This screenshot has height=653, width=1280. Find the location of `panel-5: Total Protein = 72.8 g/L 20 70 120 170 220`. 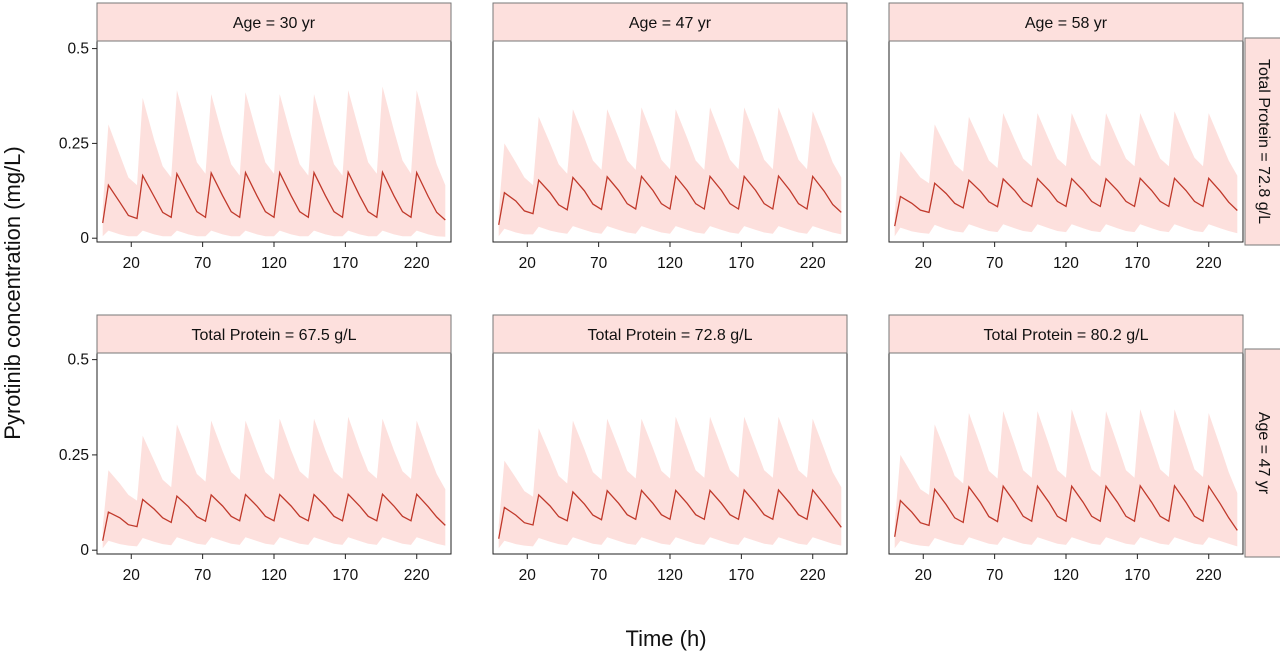

panel-5: Total Protein = 72.8 g/L 20 70 120 170 220 is located at coordinates (670, 449).